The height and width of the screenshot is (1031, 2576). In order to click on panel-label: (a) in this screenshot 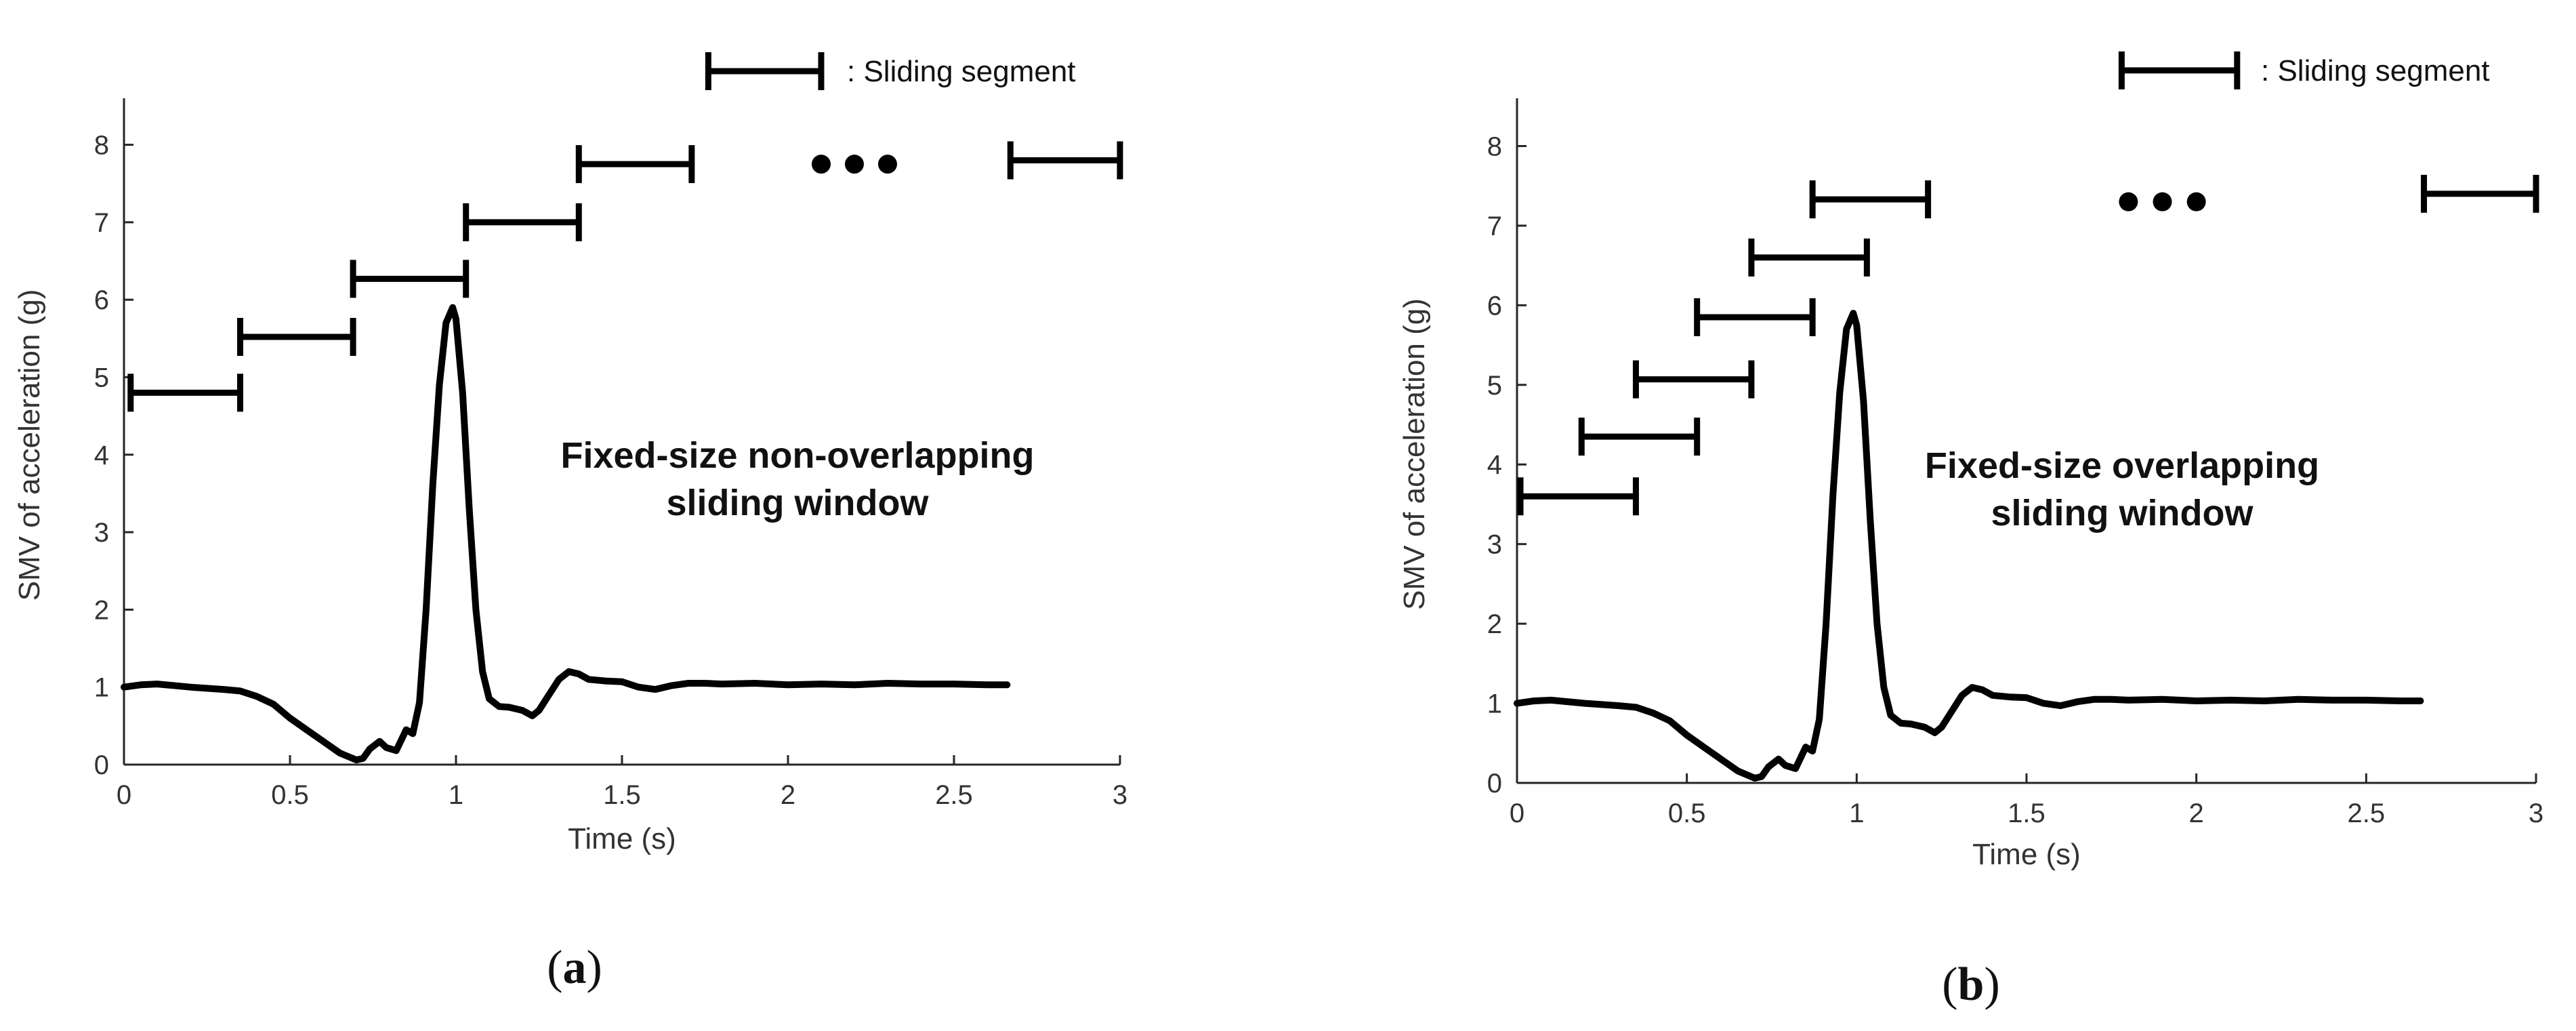, I will do `click(574, 968)`.